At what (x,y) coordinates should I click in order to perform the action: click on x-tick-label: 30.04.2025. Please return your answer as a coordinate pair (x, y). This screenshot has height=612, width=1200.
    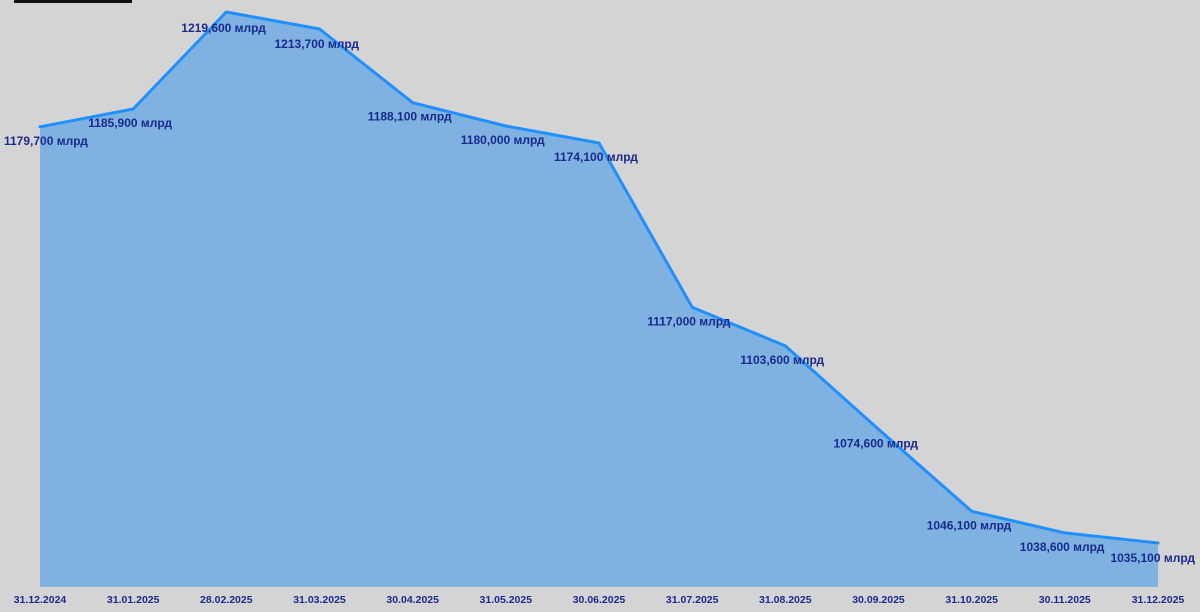
    Looking at the image, I should click on (412, 600).